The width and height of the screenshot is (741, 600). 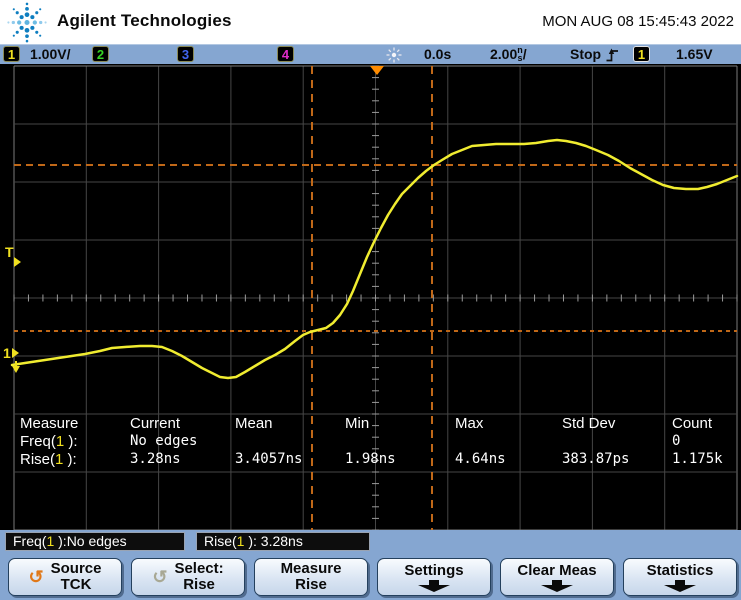 I want to click on brand-title: Agilent Technologies, so click(x=144, y=20).